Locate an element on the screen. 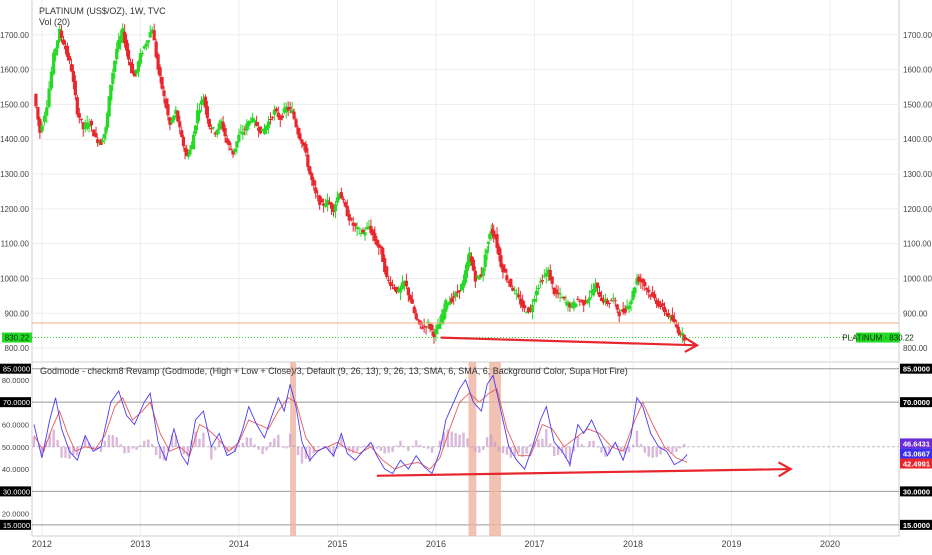 The height and width of the screenshot is (555, 932). y-tick-right-1400.00: 1400.00 is located at coordinates (917, 139).